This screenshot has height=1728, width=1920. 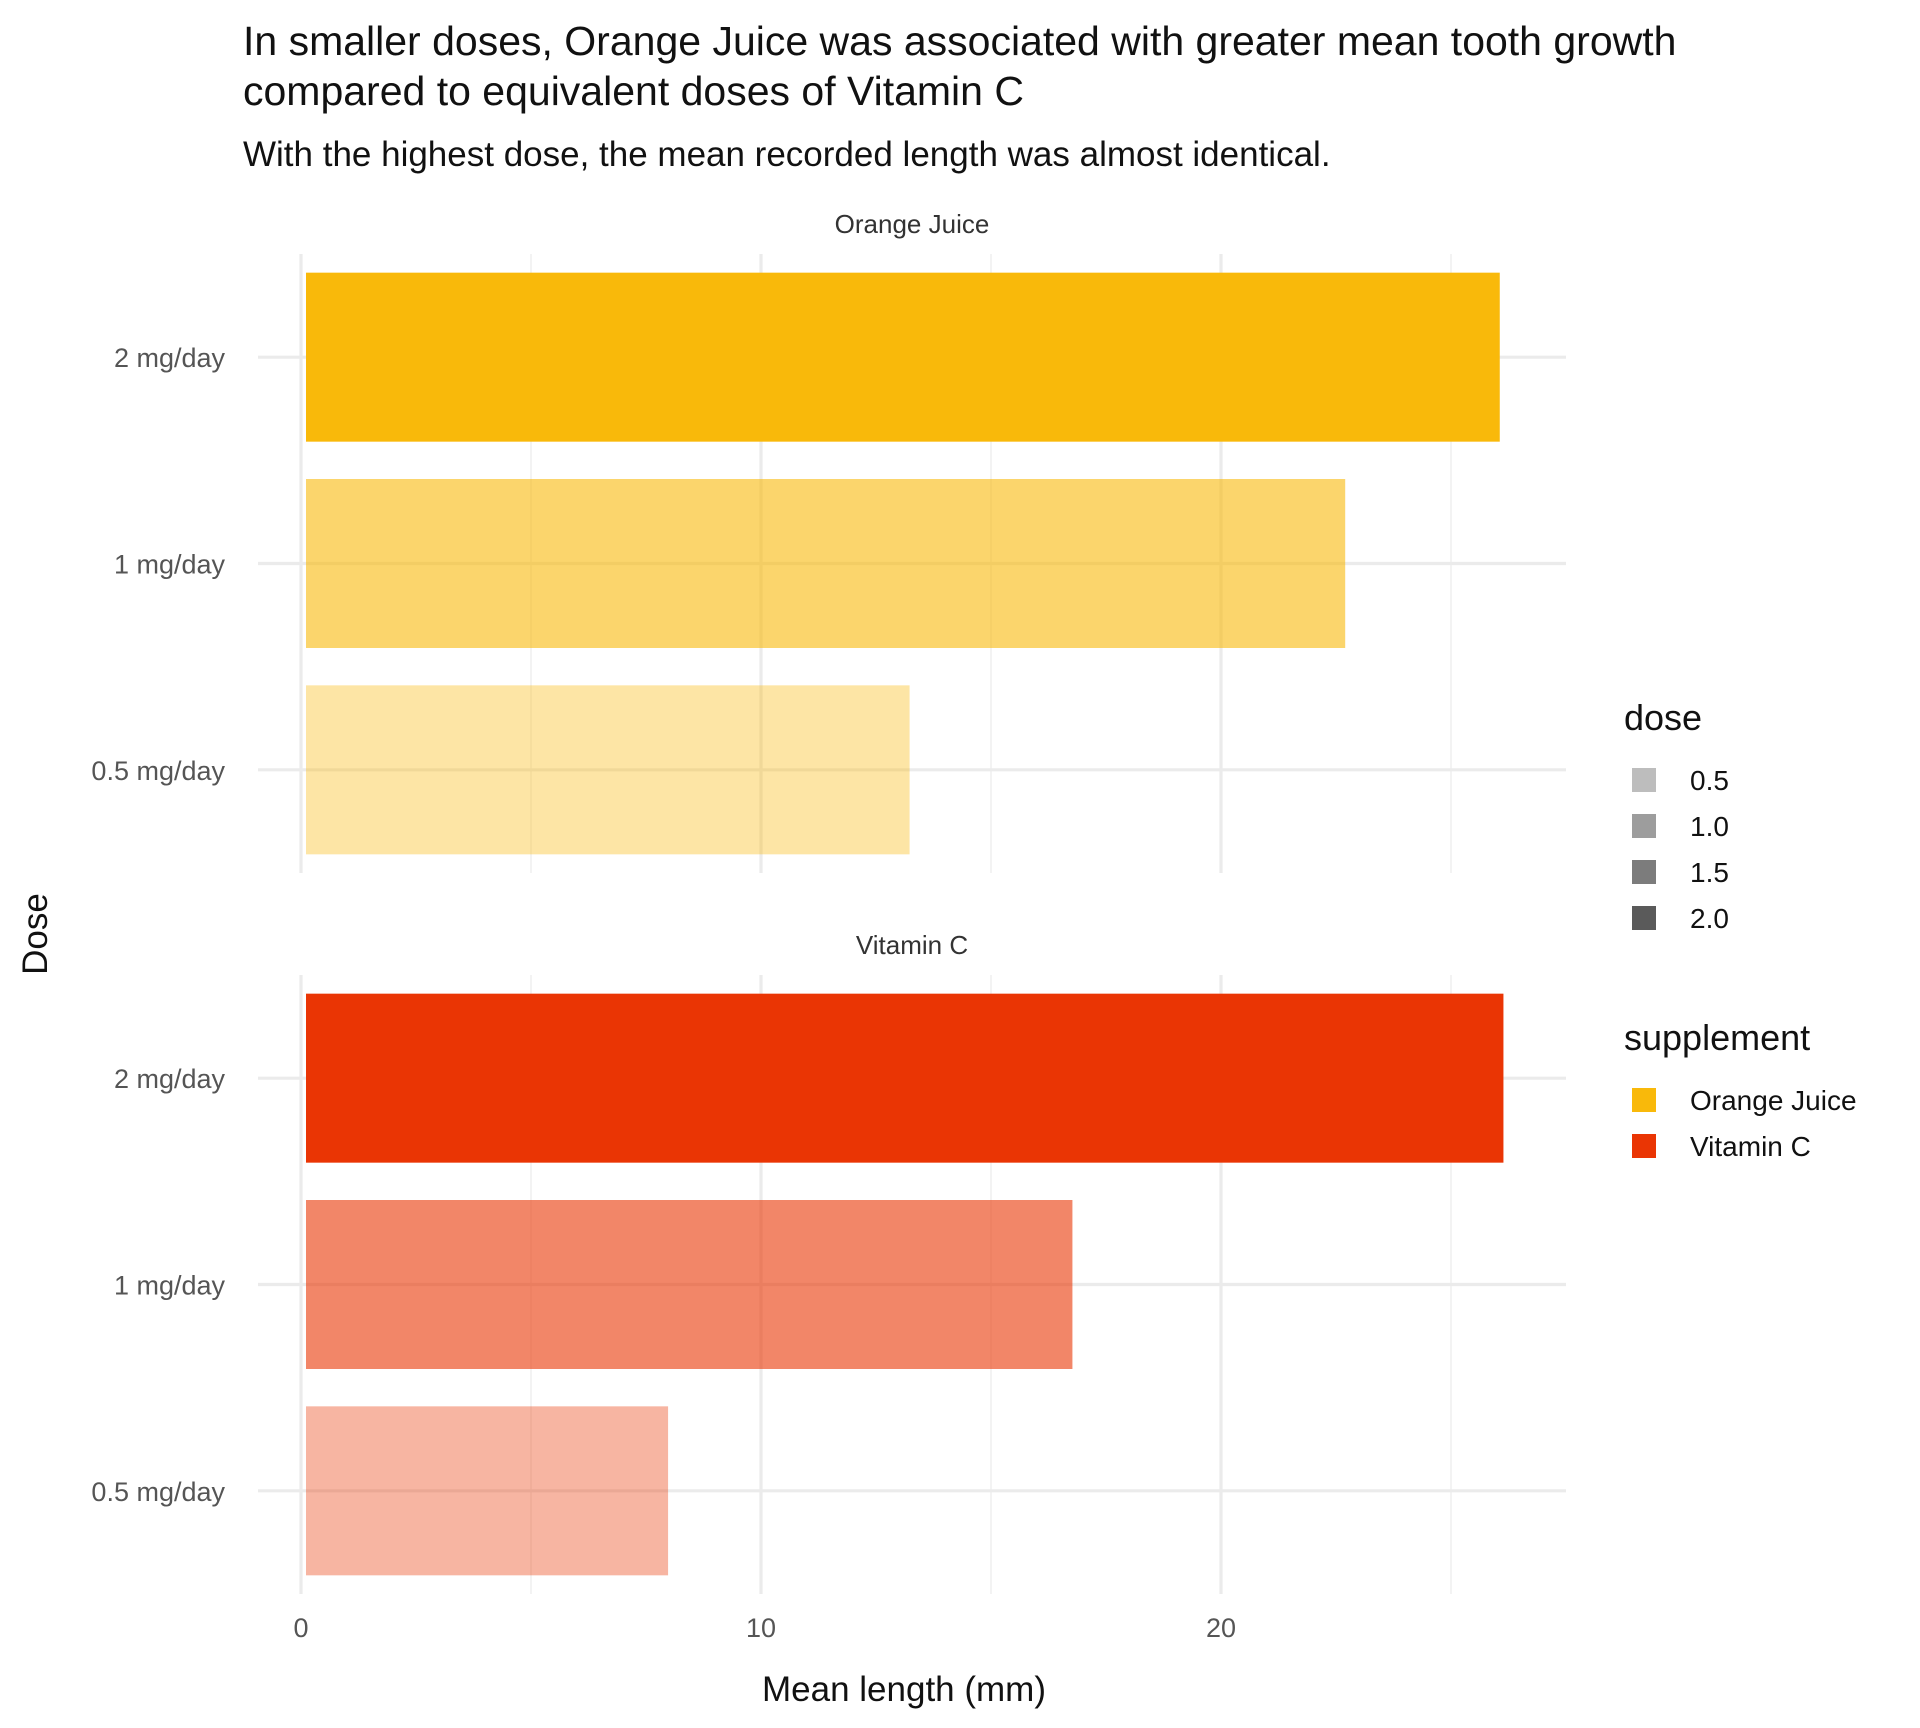 I want to click on y-axis-title: Dose, so click(x=35, y=934).